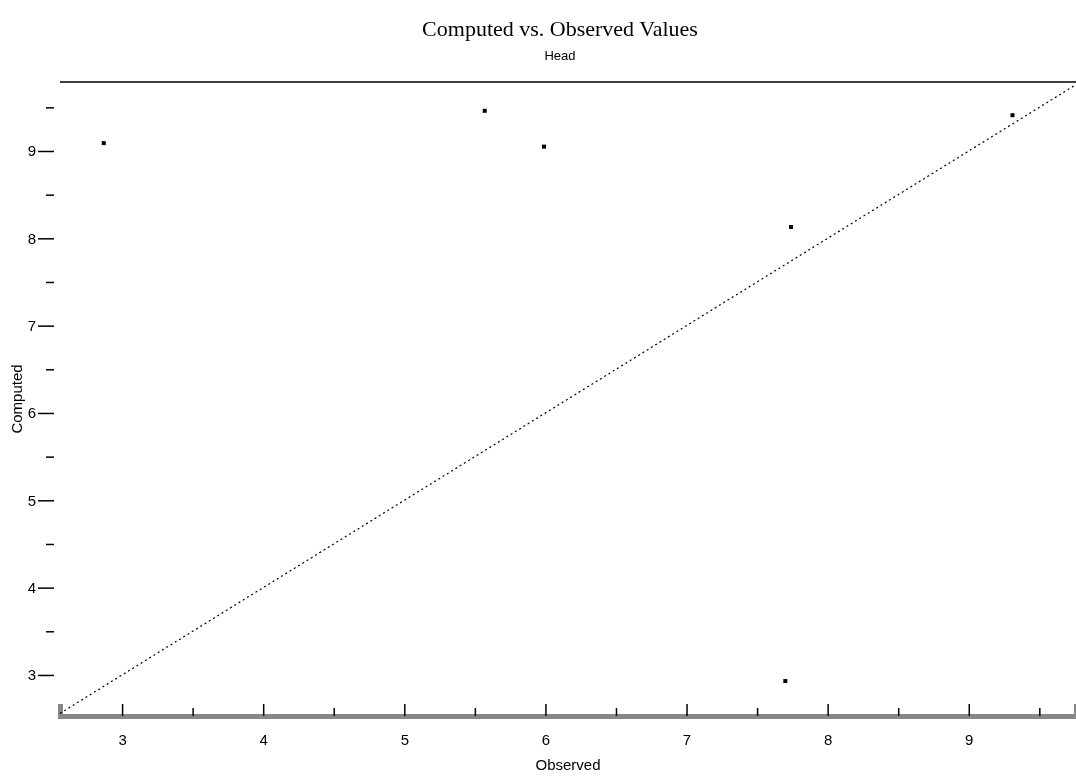 This screenshot has height=777, width=1076. I want to click on y-tick-label: 7, so click(31, 325).